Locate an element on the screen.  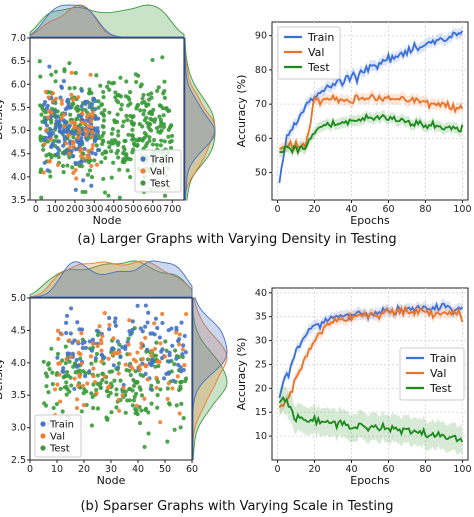
legend-marker-test is located at coordinates (143, 183).